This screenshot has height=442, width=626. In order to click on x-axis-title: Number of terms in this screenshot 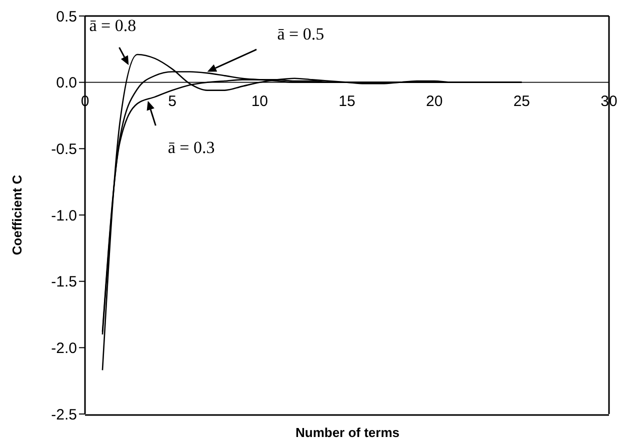, I will do `click(347, 432)`.